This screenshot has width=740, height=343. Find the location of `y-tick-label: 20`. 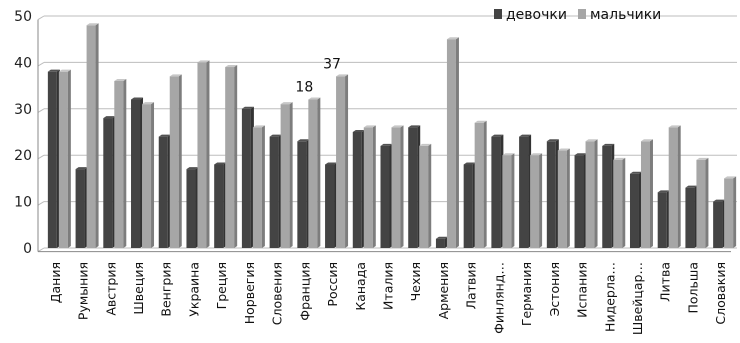

y-tick-label: 20 is located at coordinates (23, 156).